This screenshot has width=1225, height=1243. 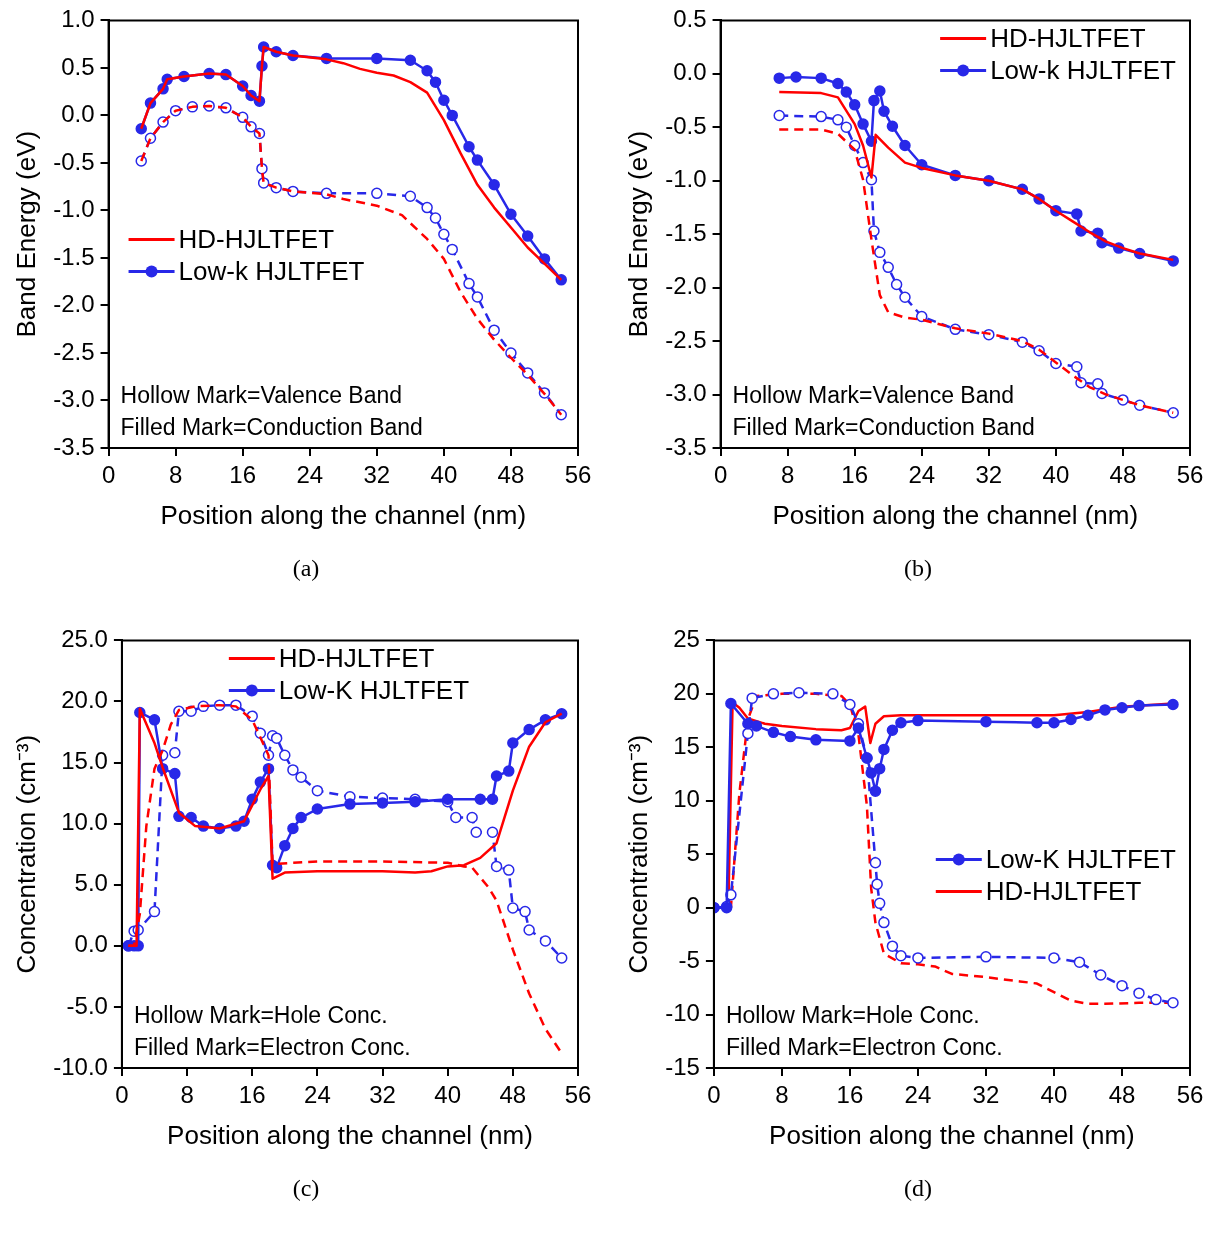 What do you see at coordinates (91, 883) in the screenshot?
I see `y-tick-label: 5.0` at bounding box center [91, 883].